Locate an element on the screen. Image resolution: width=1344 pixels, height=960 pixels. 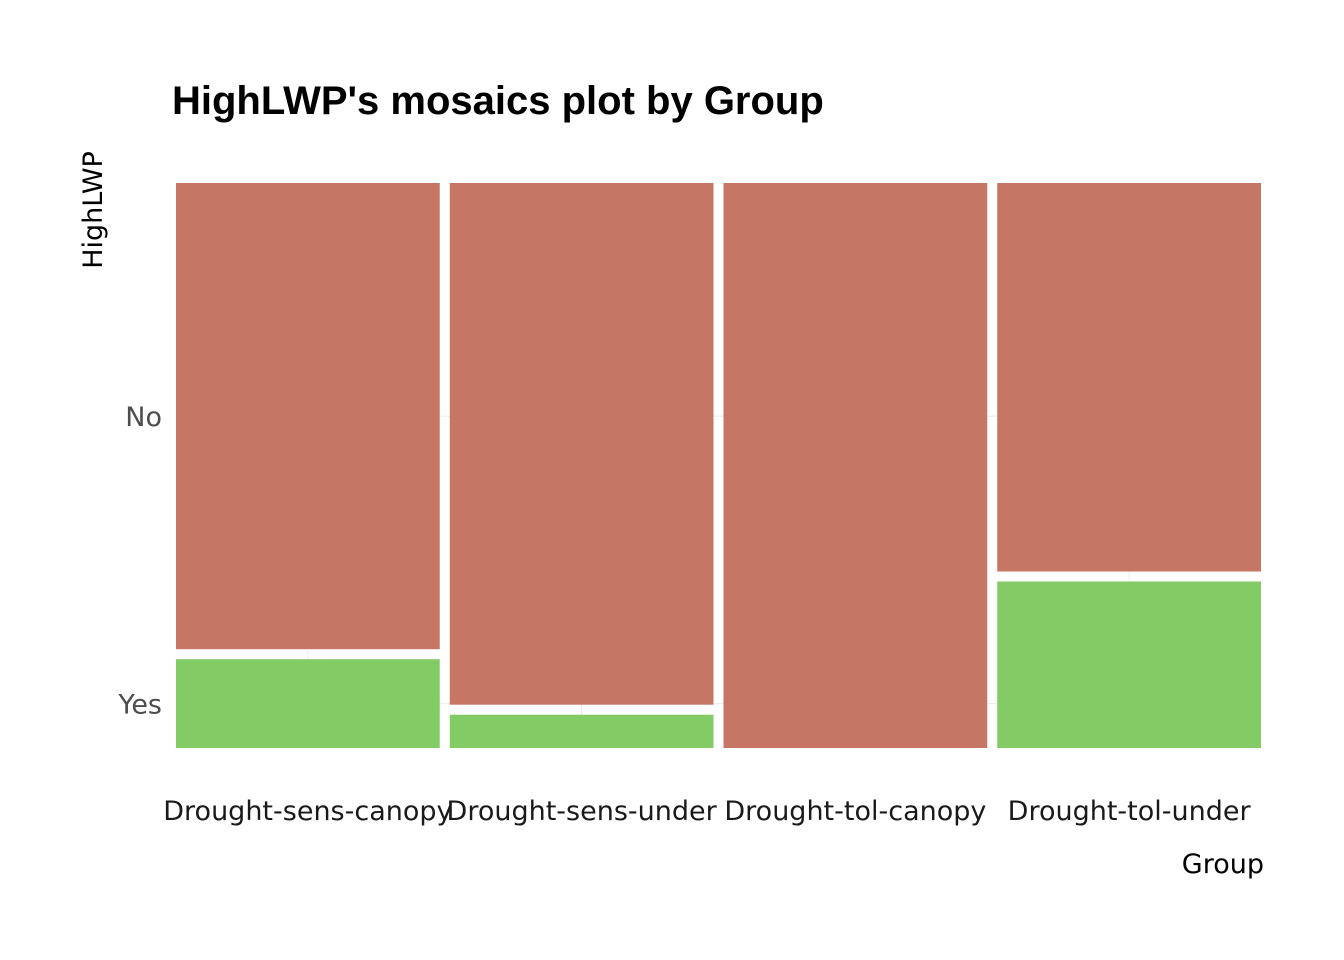
y-tick-label: Yes is located at coordinates (139, 705).